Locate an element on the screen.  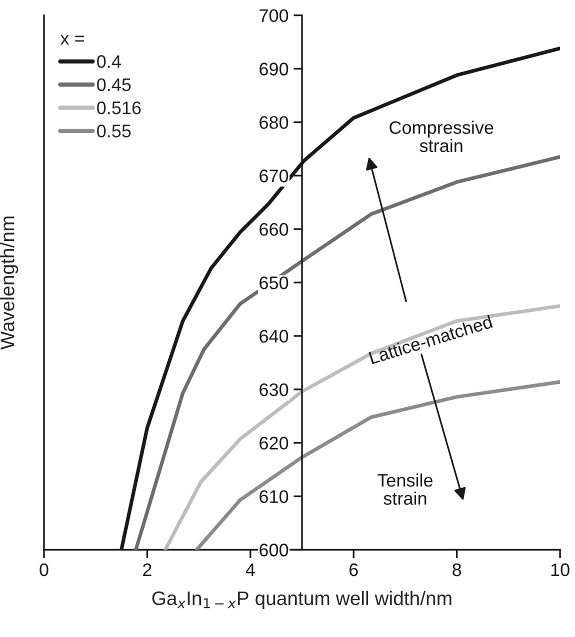
y-tick-label: 630 is located at coordinates (274, 389).